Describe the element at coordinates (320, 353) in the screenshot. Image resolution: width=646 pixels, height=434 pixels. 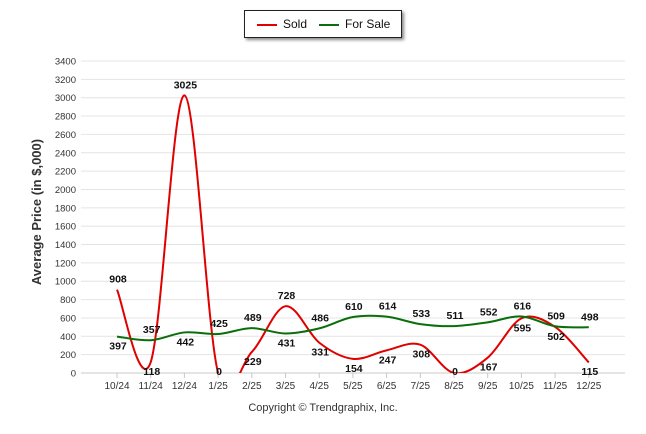
I see `data-label-sold-4/25: 331` at that location.